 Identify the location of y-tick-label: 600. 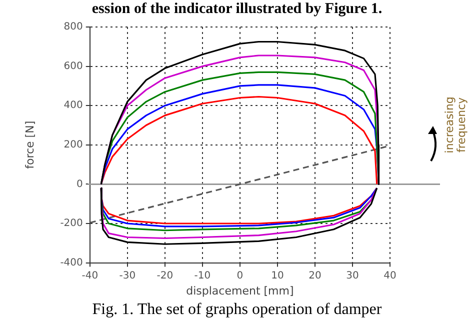
(73, 66).